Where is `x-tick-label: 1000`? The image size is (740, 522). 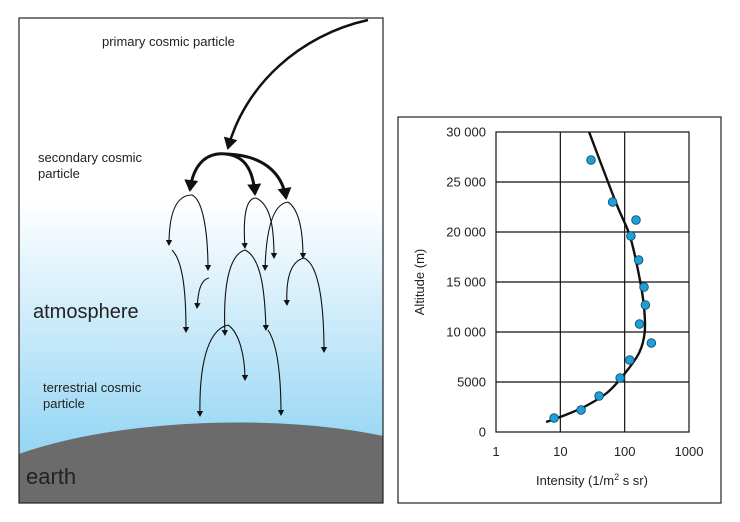 x-tick-label: 1000 is located at coordinates (689, 451).